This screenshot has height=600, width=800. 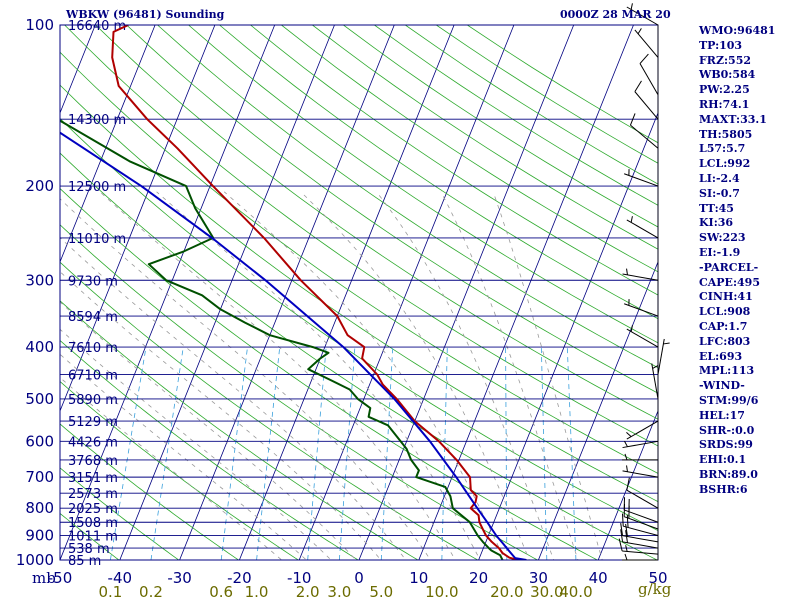 I want to click on index-item: HEL:17, so click(x=722, y=415).